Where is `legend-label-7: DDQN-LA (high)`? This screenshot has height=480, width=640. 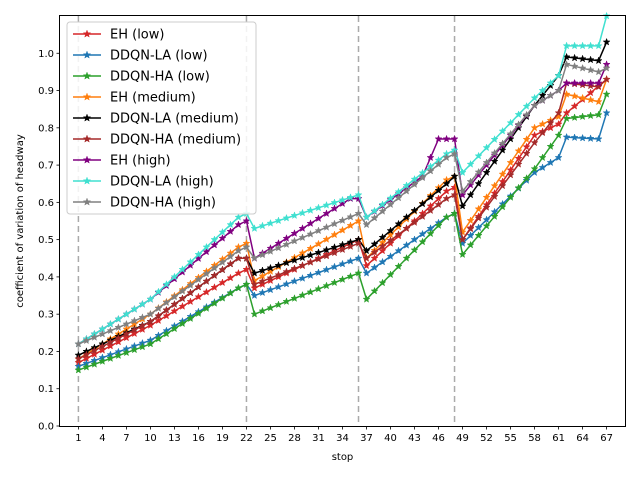
legend-label-7: DDQN-LA (high) is located at coordinates (162, 182).